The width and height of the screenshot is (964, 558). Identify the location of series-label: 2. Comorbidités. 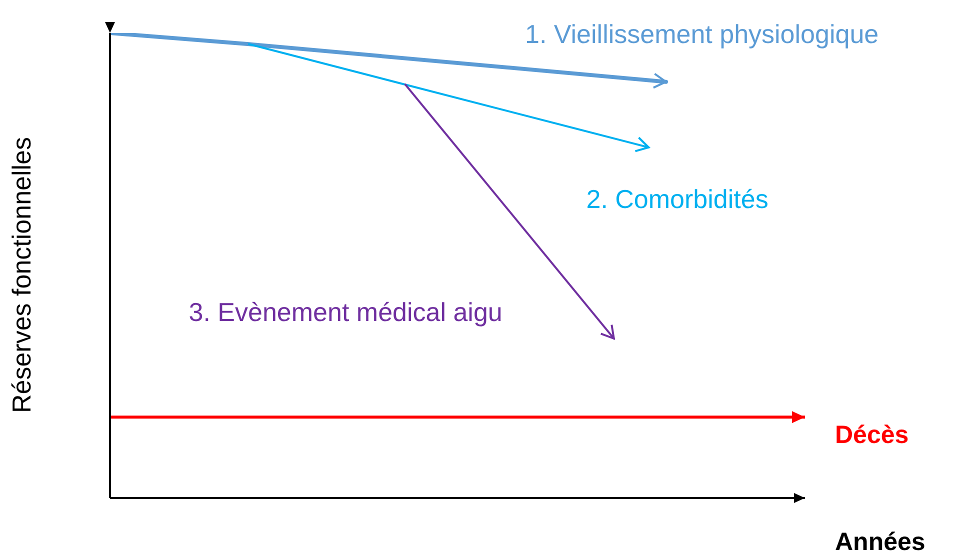
(677, 199).